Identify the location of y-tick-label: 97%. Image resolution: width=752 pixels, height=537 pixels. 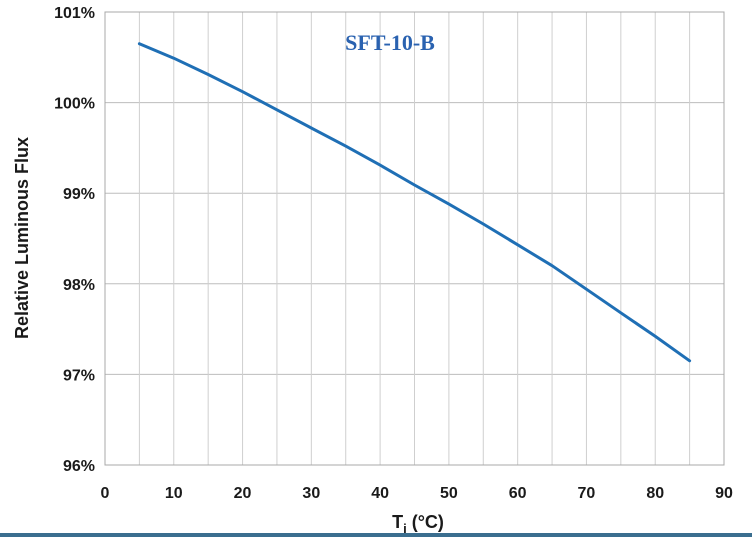
(79, 375).